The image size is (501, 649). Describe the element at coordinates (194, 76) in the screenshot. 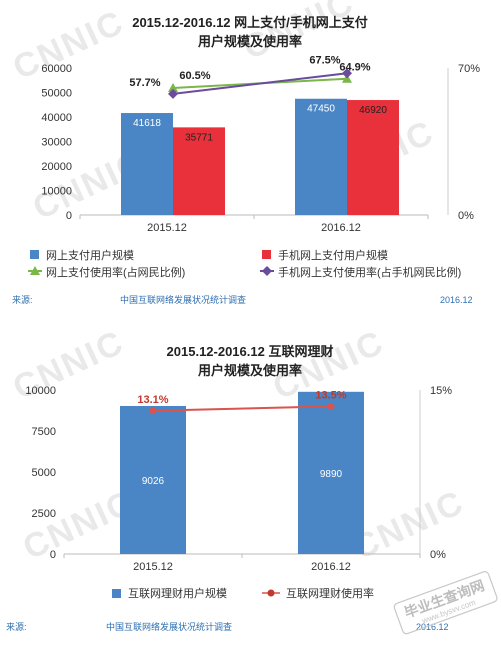

I see `line-value-label: 60.5%` at that location.